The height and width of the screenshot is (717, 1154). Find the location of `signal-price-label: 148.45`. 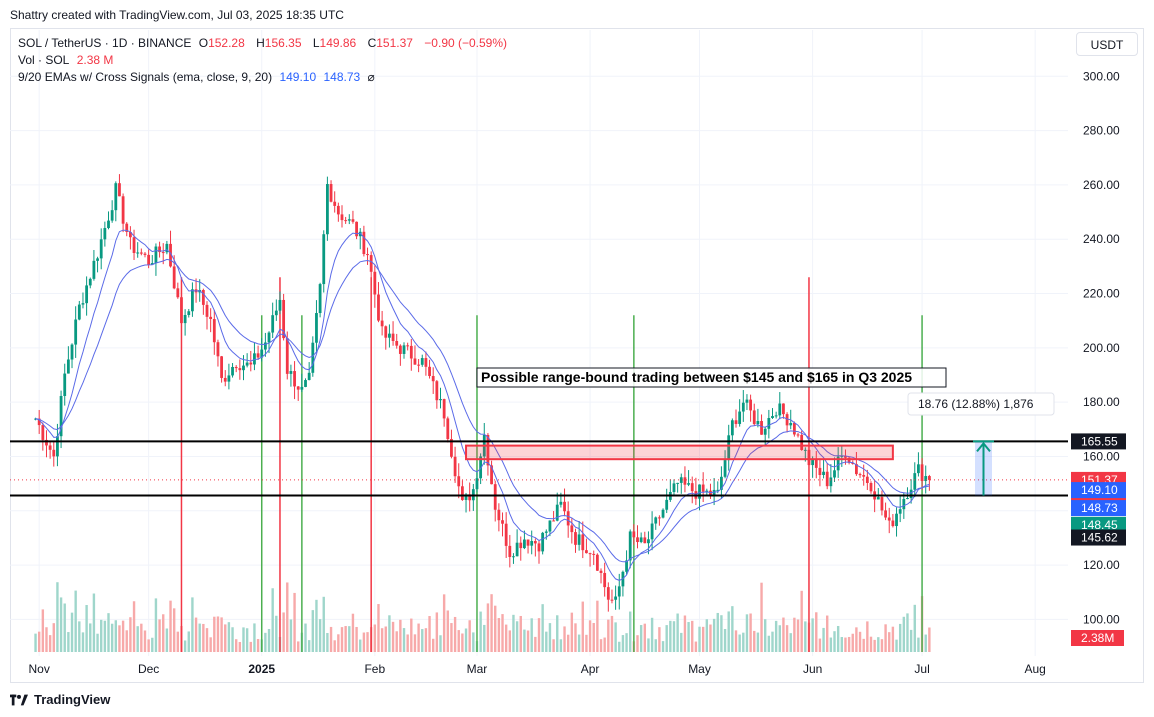

signal-price-label: 148.45 is located at coordinates (1099, 525).